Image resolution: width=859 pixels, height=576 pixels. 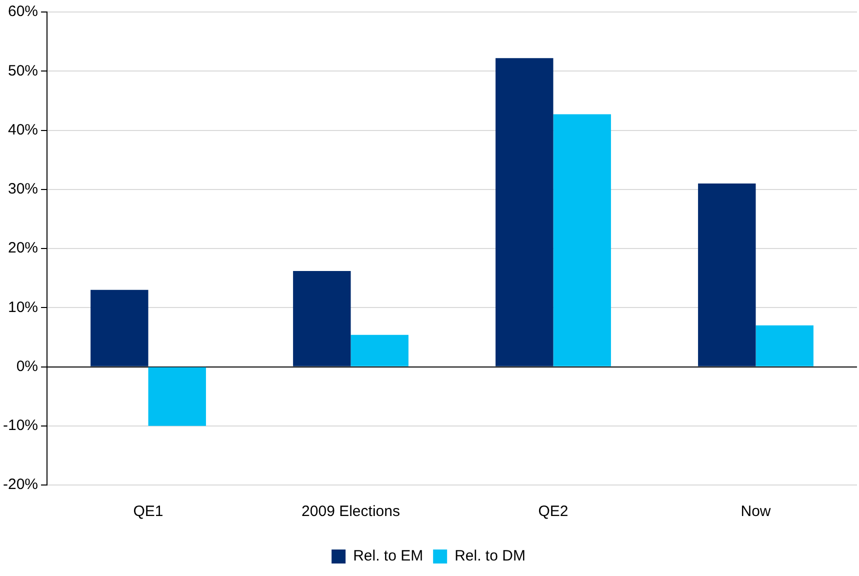 What do you see at coordinates (20, 425) in the screenshot?
I see `y-tick-label: -10%` at bounding box center [20, 425].